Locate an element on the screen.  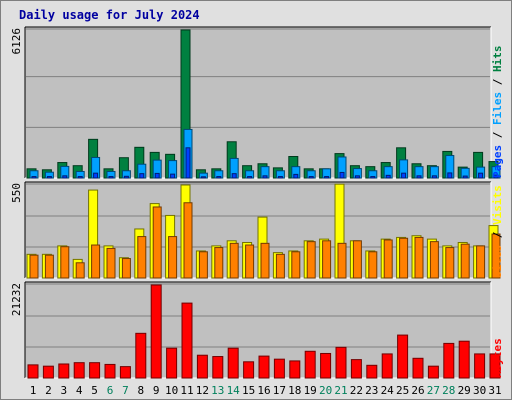
legend-files: Files is located at coordinates (497, 108).